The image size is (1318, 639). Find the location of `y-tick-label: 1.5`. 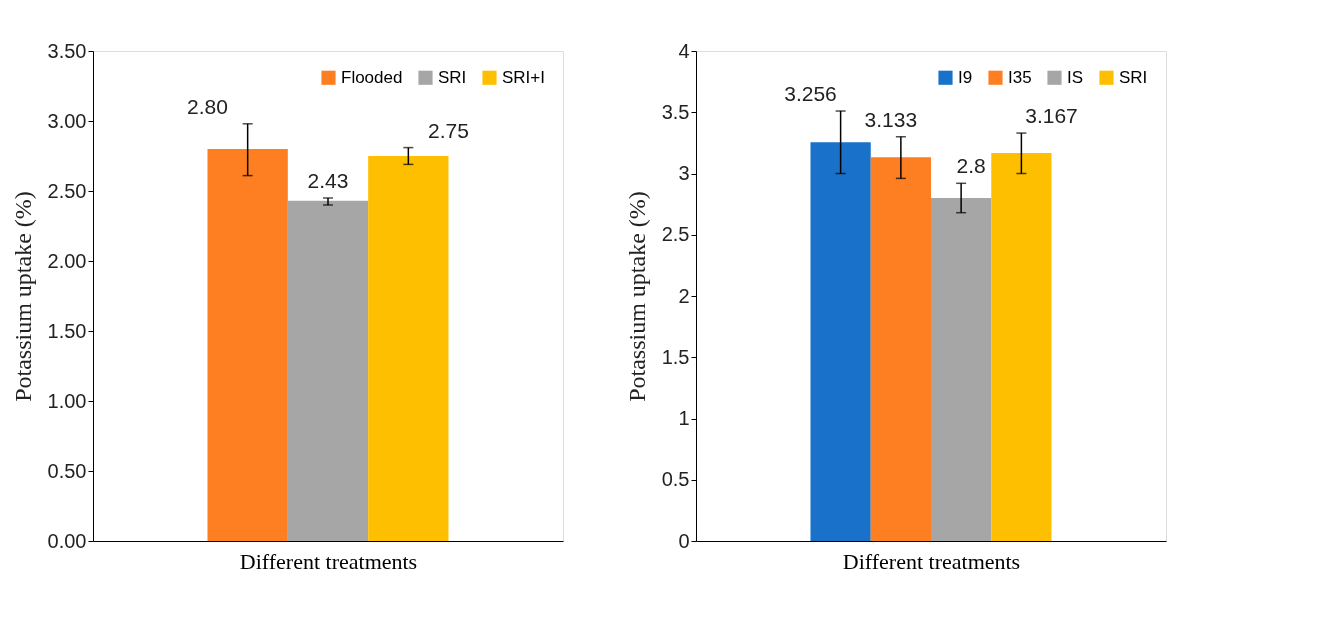

y-tick-label: 1.5 is located at coordinates (675, 356).